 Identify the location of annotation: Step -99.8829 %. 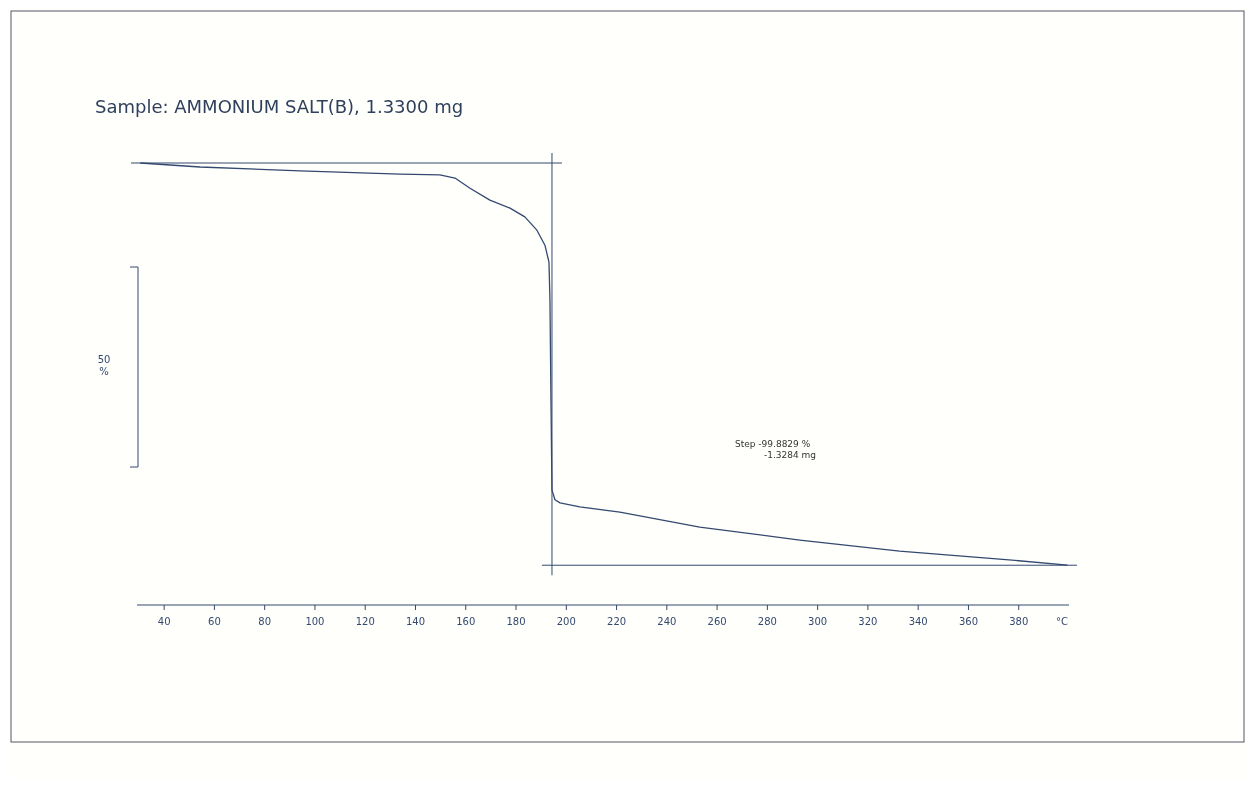
(773, 444).